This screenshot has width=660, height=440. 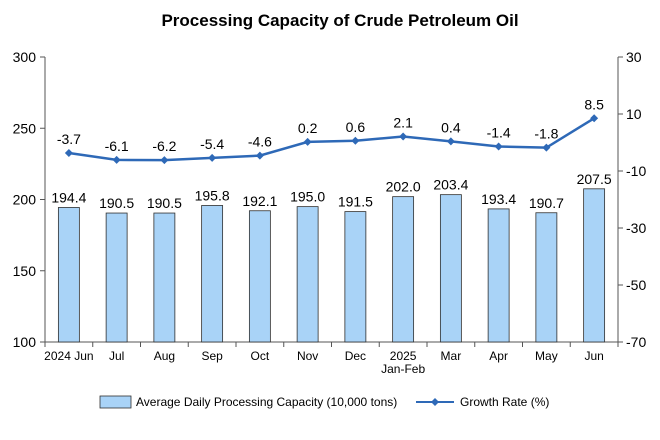 What do you see at coordinates (25, 271) in the screenshot?
I see `left-tick-label: 150` at bounding box center [25, 271].